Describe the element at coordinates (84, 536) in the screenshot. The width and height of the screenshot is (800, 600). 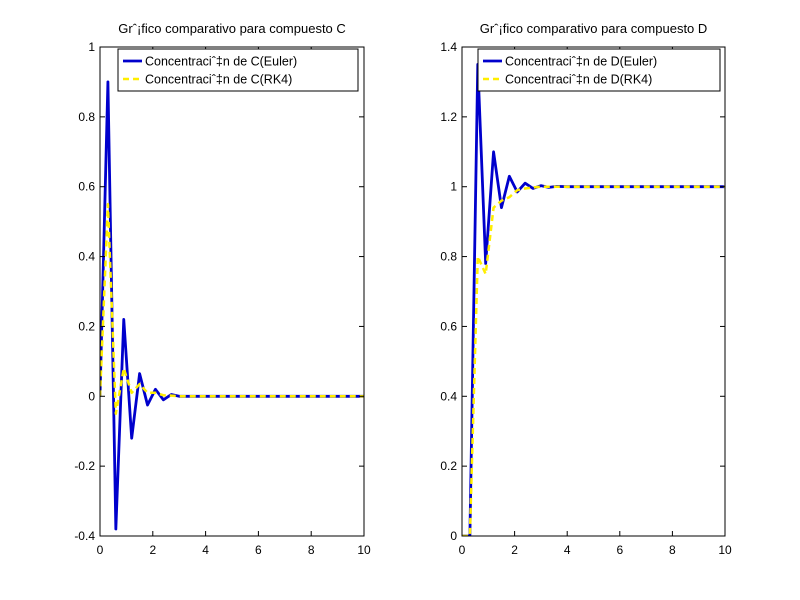
I see `y-tick-label: -0.4` at that location.